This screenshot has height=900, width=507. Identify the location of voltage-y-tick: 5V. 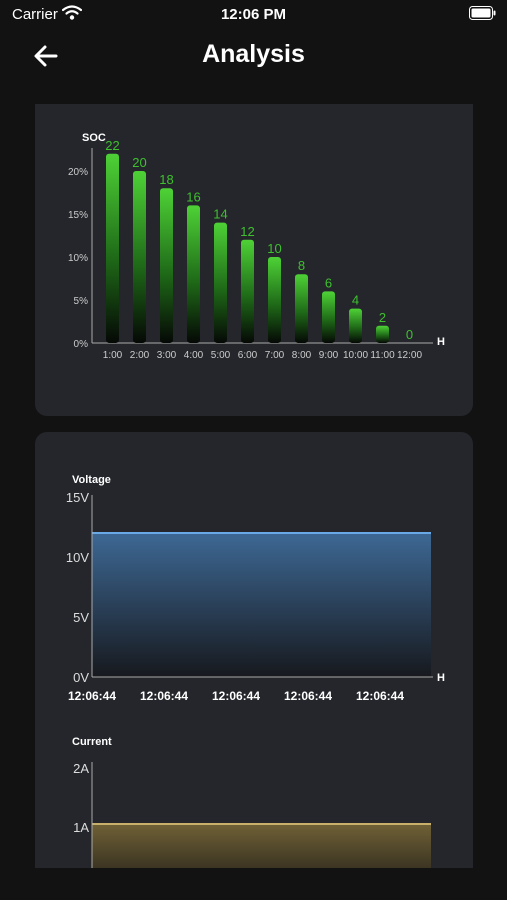
(81, 617).